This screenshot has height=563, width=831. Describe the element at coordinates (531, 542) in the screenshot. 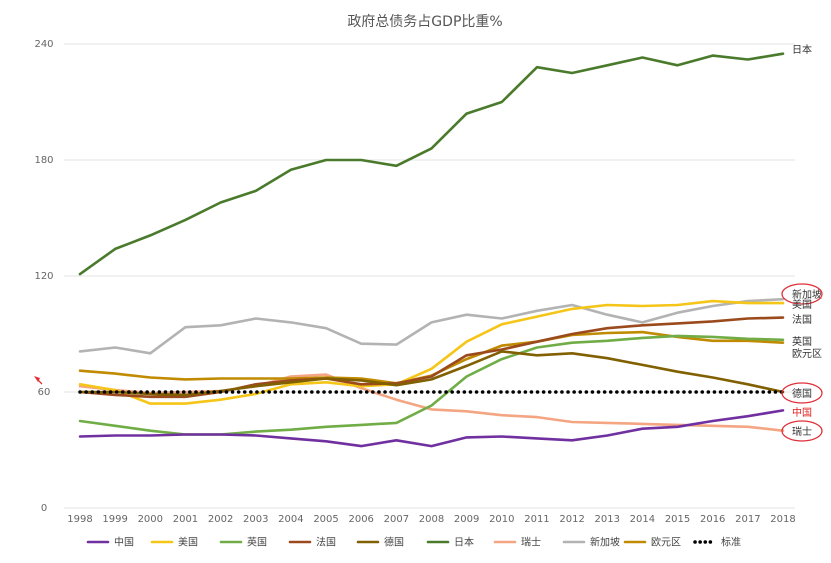

I see `legend-label-瑞士: 瑞士` at that location.